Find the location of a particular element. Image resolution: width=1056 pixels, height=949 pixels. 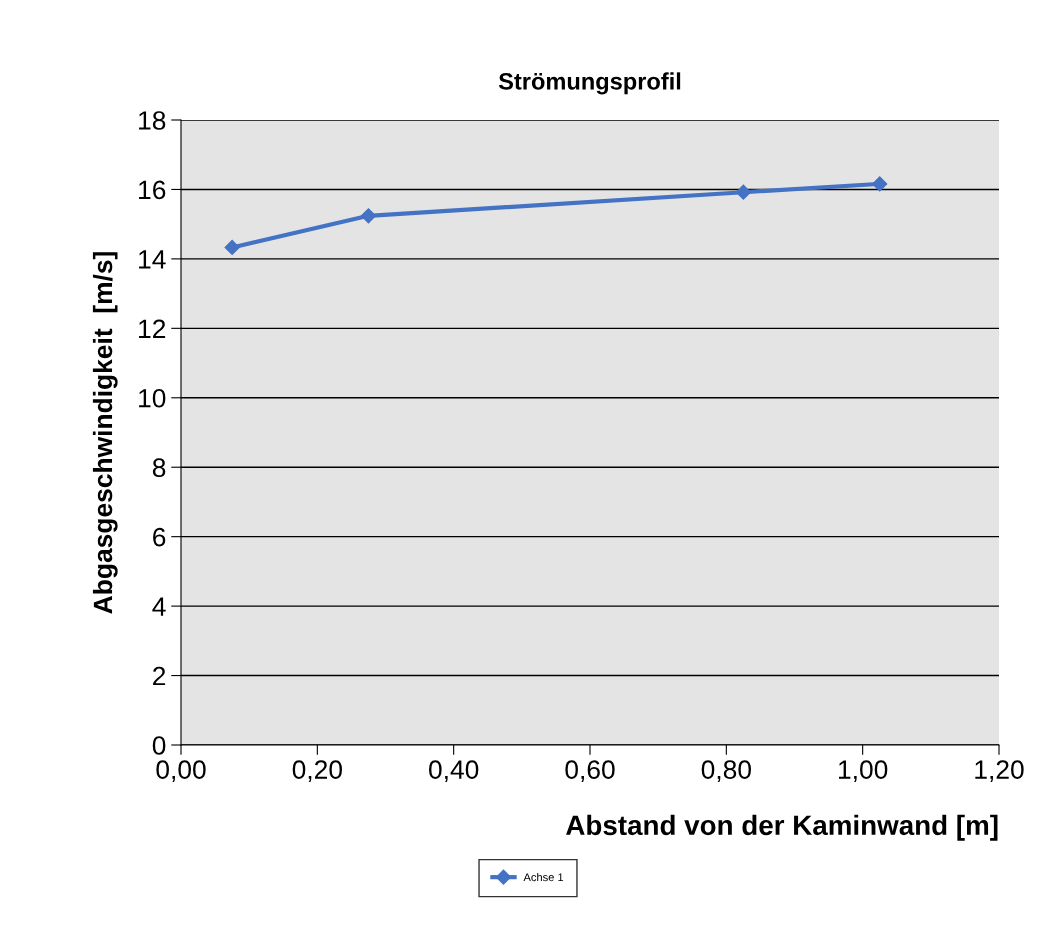

y-tick-label: 4 is located at coordinates (159, 606).